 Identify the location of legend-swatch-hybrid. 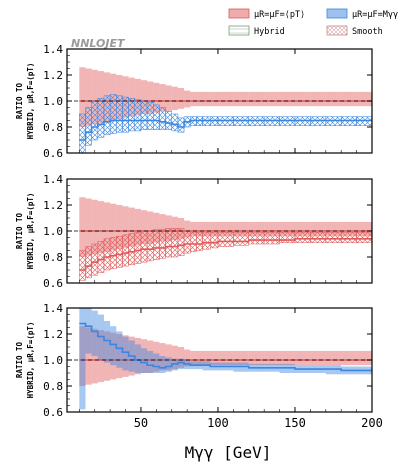
(239, 30).